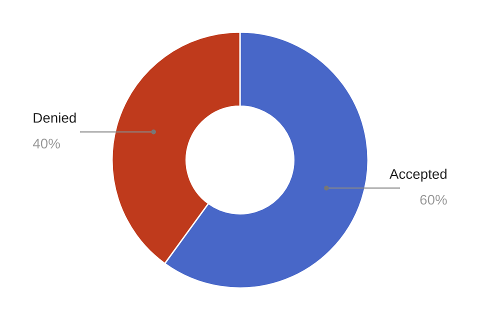 This screenshot has height=320, width=480. I want to click on slice-label: Accepted, so click(417, 175).